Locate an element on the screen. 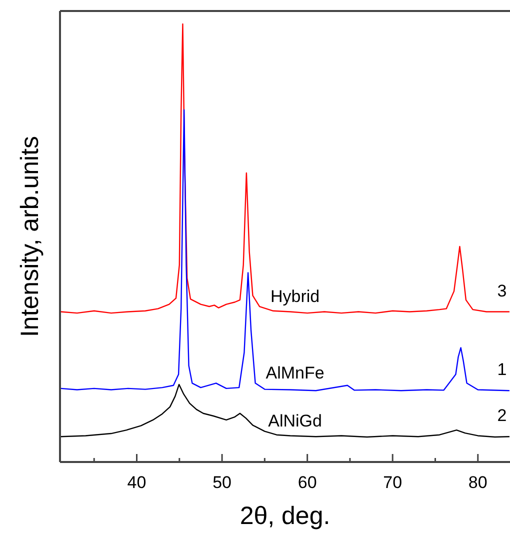 The width and height of the screenshot is (510, 535). x-tick-label: 70 is located at coordinates (392, 482).